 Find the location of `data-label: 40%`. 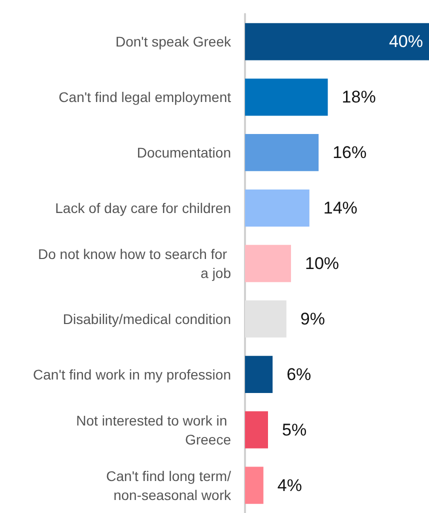

data-label: 40% is located at coordinates (405, 42).